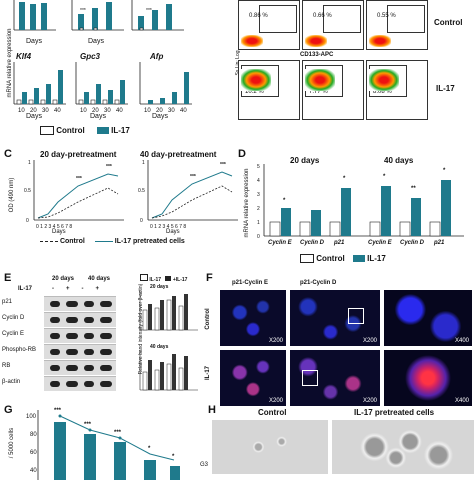 This screenshot has height=480, width=474. I want to click on panel-h-label-il17: IL-17 pretreated cells, so click(394, 412).